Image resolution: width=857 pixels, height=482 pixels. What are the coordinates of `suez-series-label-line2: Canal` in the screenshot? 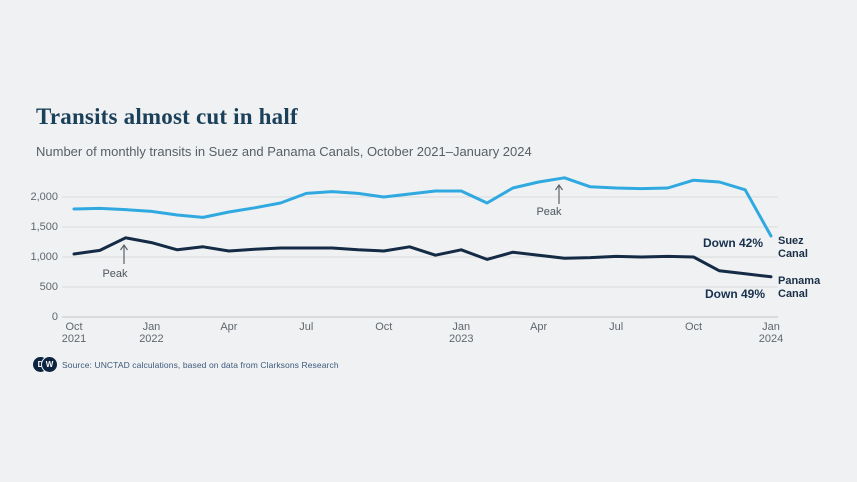 It's located at (793, 254).